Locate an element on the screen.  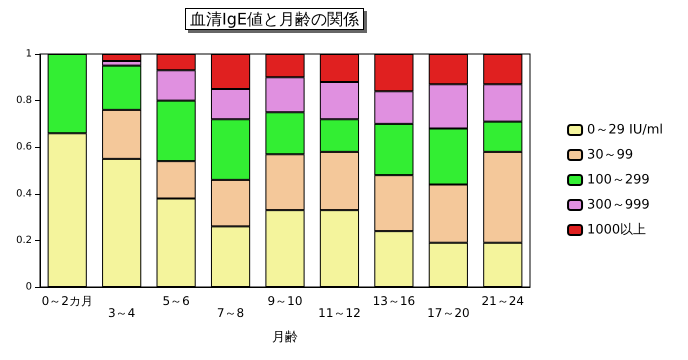
y-tick-label: 0 is located at coordinates (29, 287).